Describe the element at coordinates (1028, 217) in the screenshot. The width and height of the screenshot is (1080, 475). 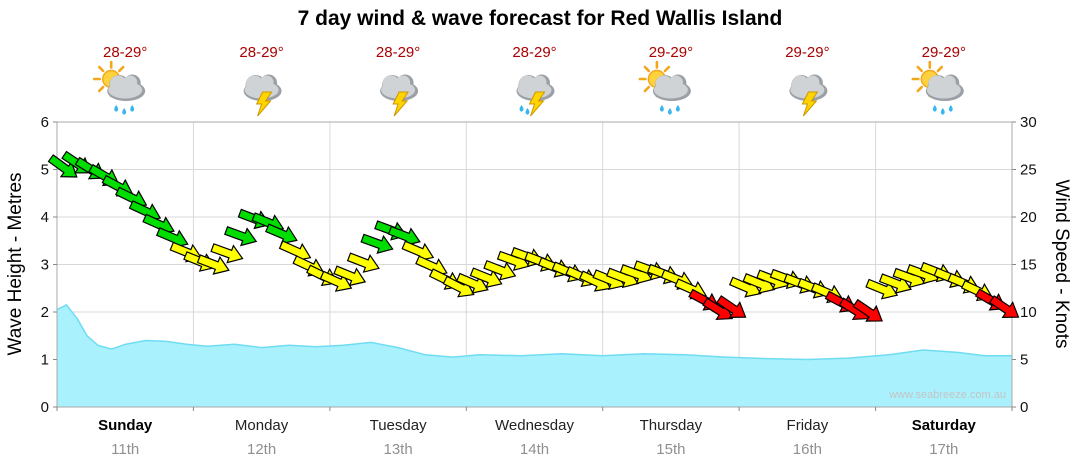
I see `right-tick-label: 20` at that location.